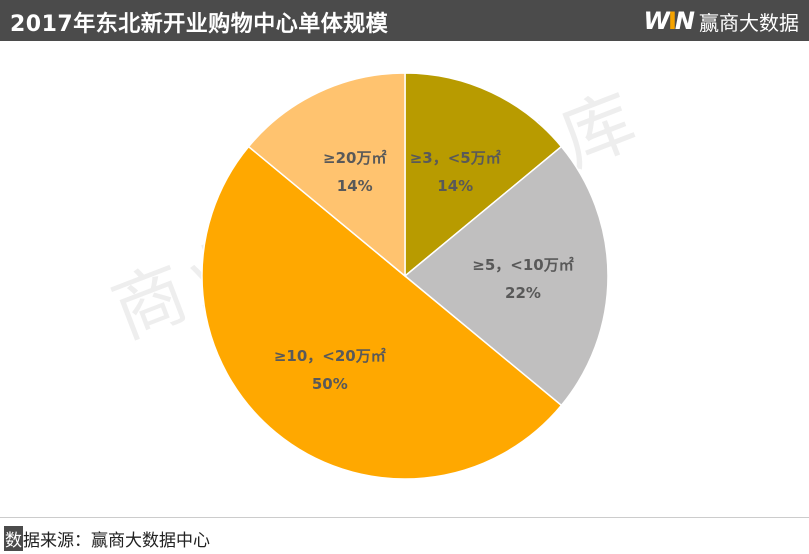 The width and height of the screenshot is (809, 554). What do you see at coordinates (354, 158) in the screenshot?
I see `slice-label: ≥20万㎡` at bounding box center [354, 158].